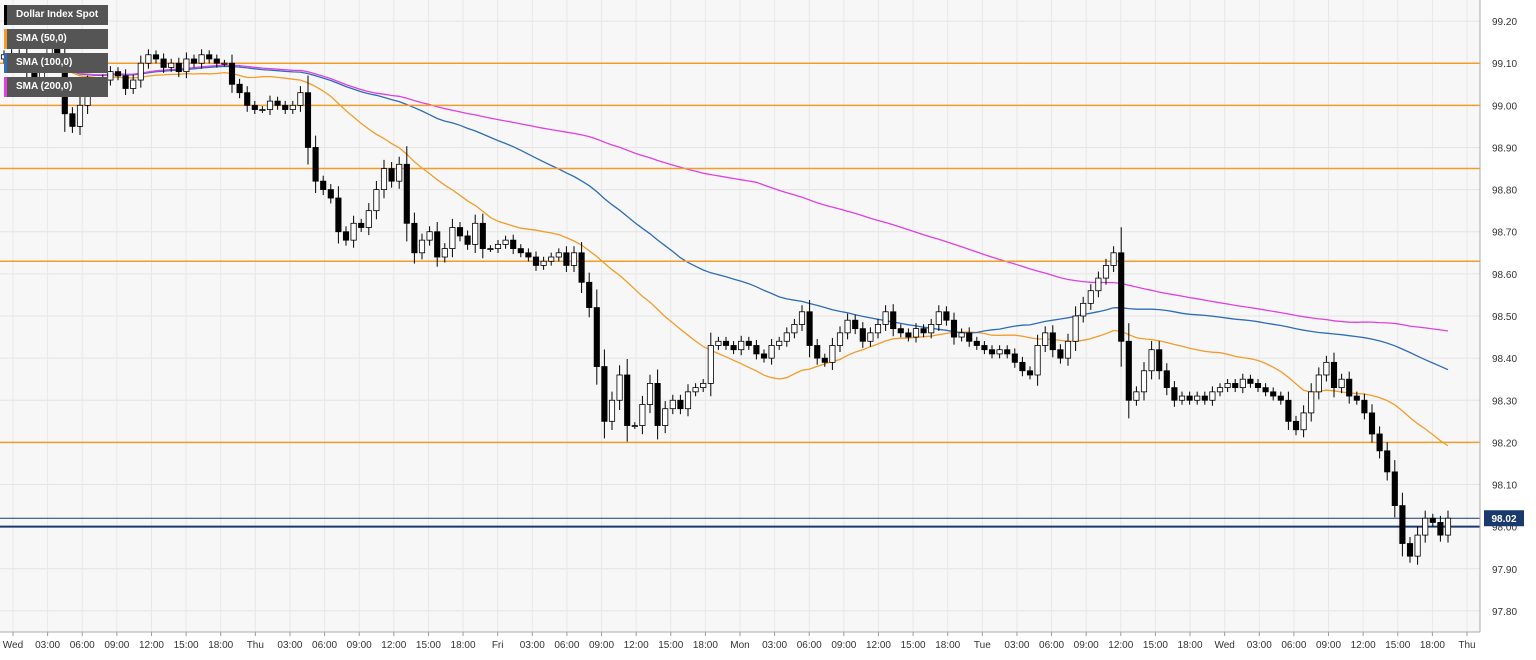  I want to click on legend-item-sma100: SMA (100,0), so click(56, 63).